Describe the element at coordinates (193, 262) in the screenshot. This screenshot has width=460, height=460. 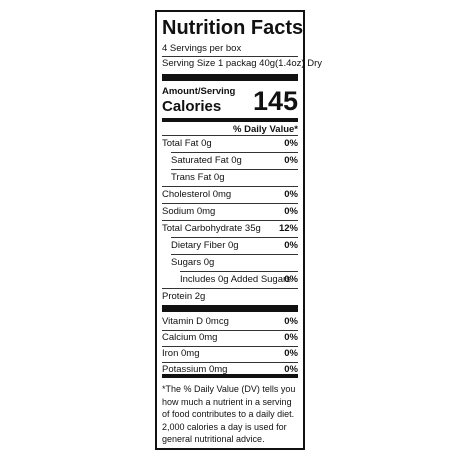
I see `nutrient-label: Sugars 0g` at that location.